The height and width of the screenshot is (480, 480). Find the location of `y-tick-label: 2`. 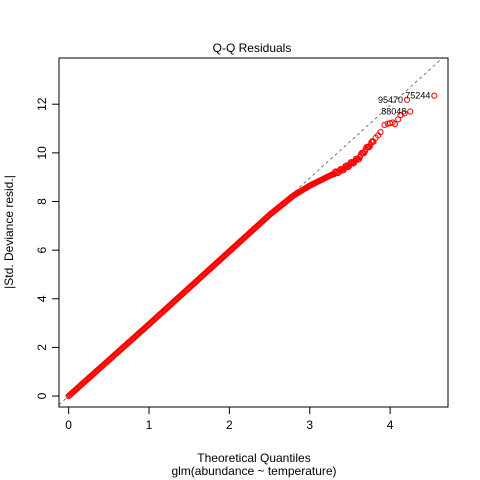

y-tick-label: 2 is located at coordinates (42, 347).